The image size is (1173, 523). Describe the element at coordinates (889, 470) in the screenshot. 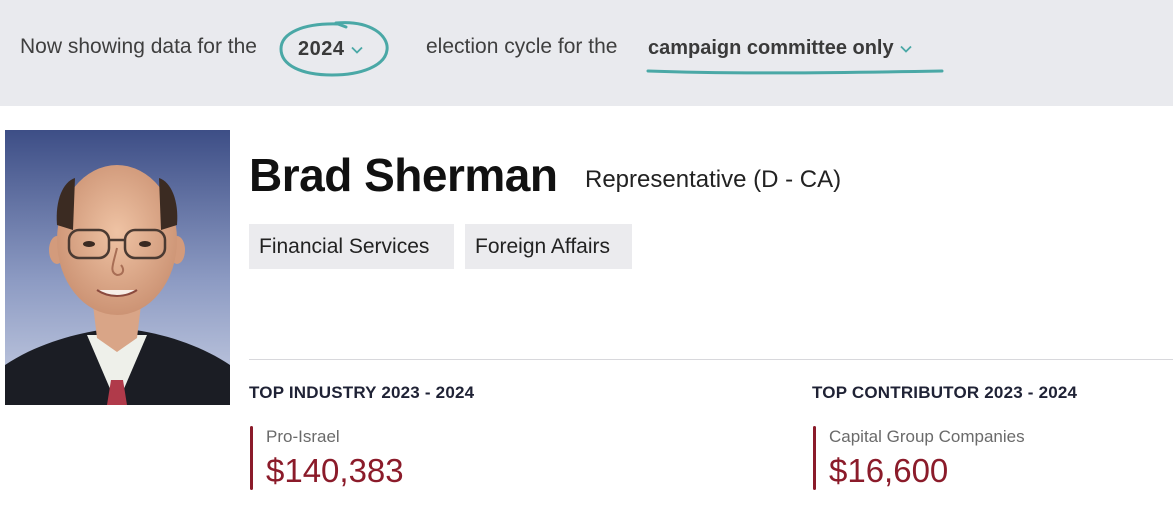

I see `top-contributor-amount: $16,600` at that location.